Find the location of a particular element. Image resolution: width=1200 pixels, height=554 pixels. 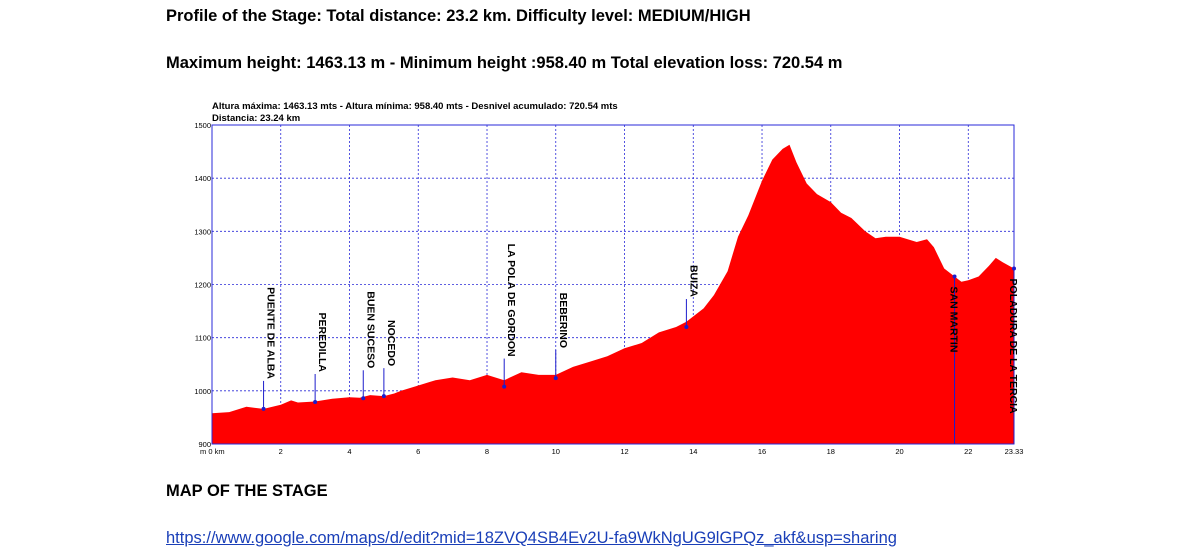

waypoint: NOCEDO is located at coordinates (389, 359).